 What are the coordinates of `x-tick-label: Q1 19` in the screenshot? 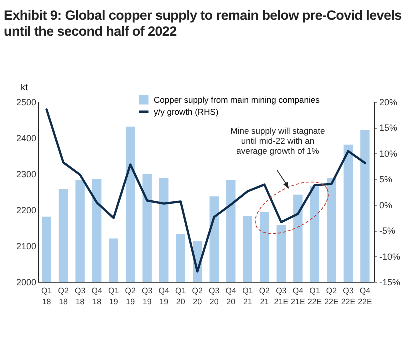 It's located at (114, 296).